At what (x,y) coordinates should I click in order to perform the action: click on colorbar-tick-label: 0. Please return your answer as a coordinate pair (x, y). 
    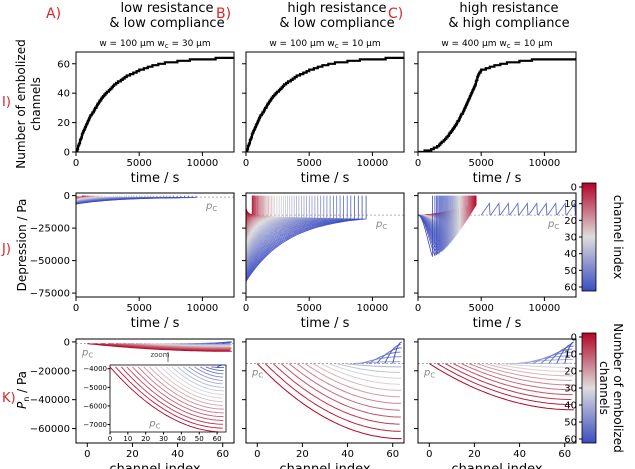
    Looking at the image, I should click on (574, 188).